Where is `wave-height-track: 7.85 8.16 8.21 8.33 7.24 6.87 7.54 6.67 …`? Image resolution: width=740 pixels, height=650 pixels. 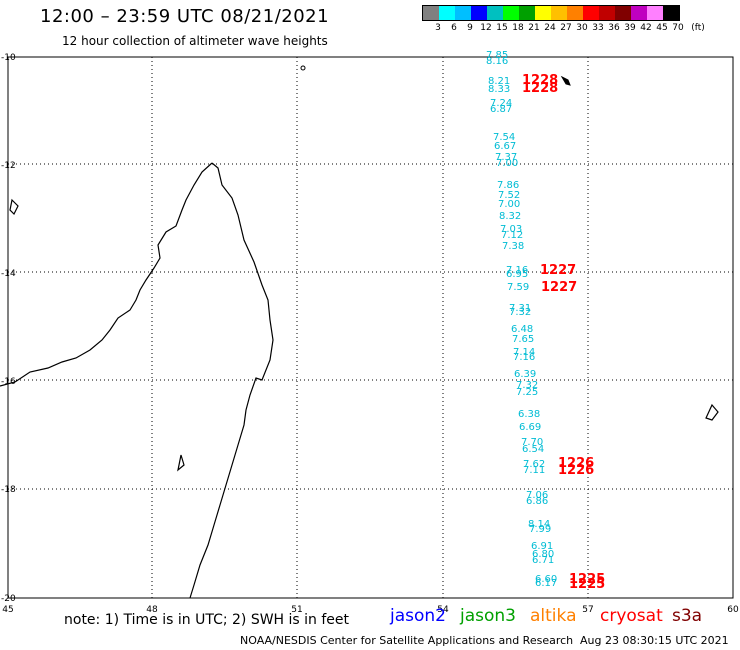 wave-height-track: 7.85 8.16 8.21 8.33 7.24 6.87 7.54 6.67 … is located at coordinates (521, 319).